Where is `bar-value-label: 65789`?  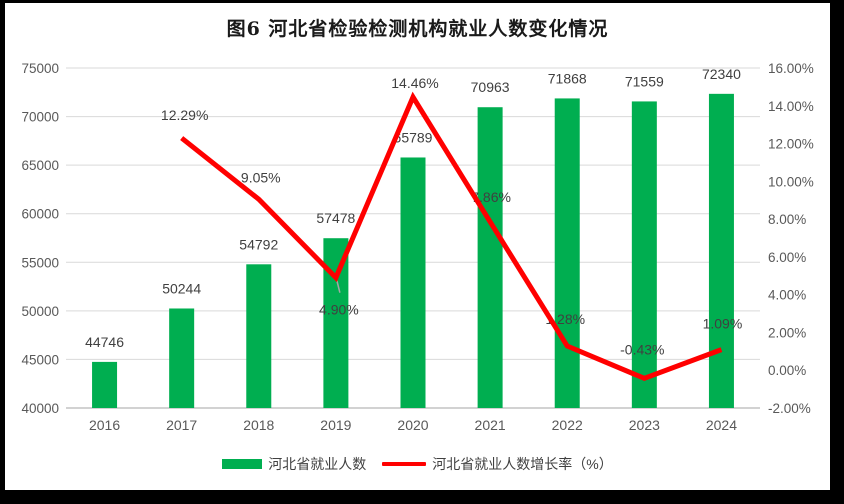
bar-value-label: 65789 is located at coordinates (413, 137).